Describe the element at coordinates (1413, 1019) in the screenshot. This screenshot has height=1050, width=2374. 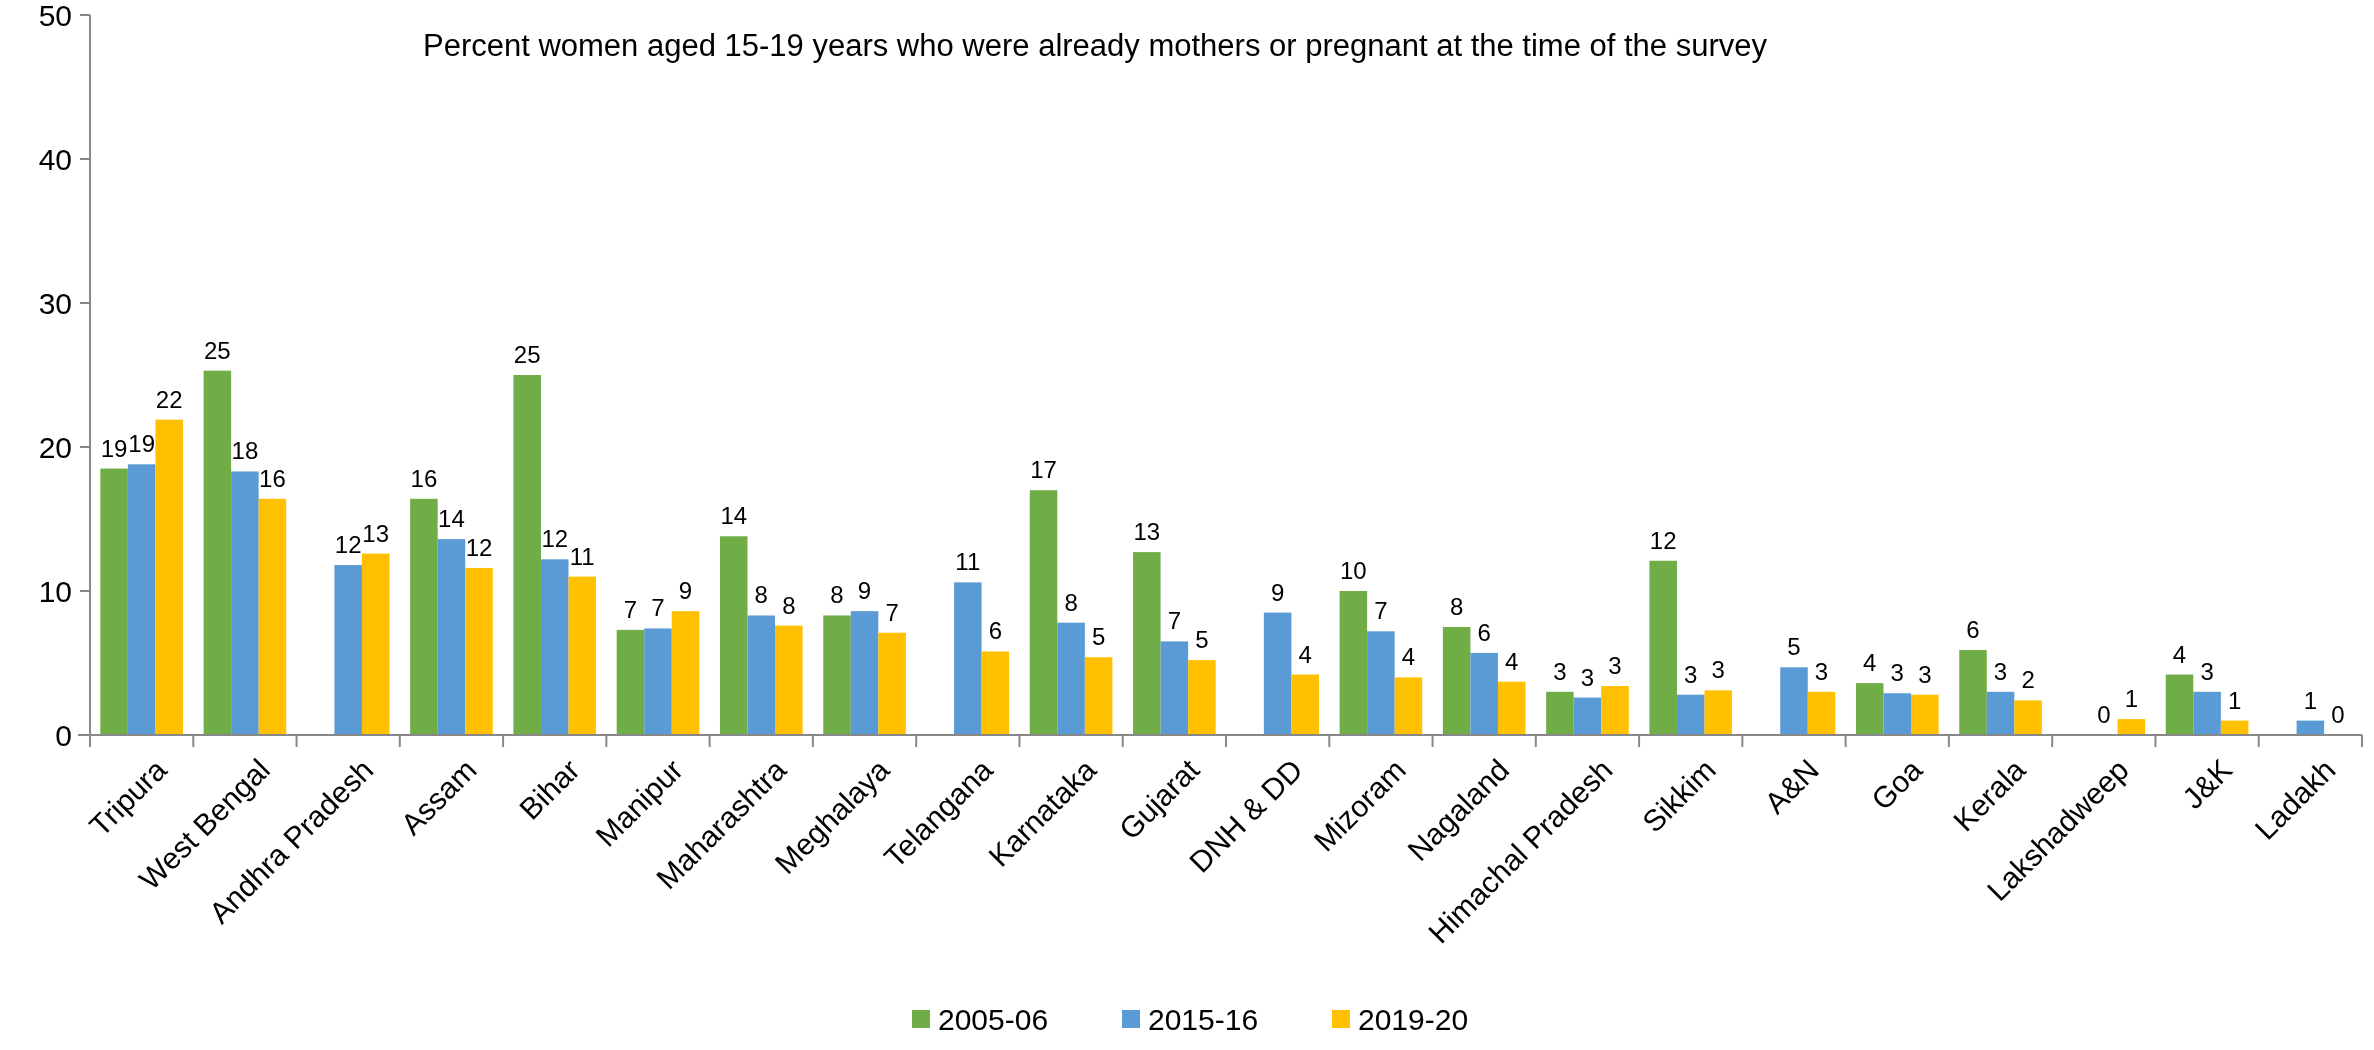
I see `legend-label: 2019-20` at that location.